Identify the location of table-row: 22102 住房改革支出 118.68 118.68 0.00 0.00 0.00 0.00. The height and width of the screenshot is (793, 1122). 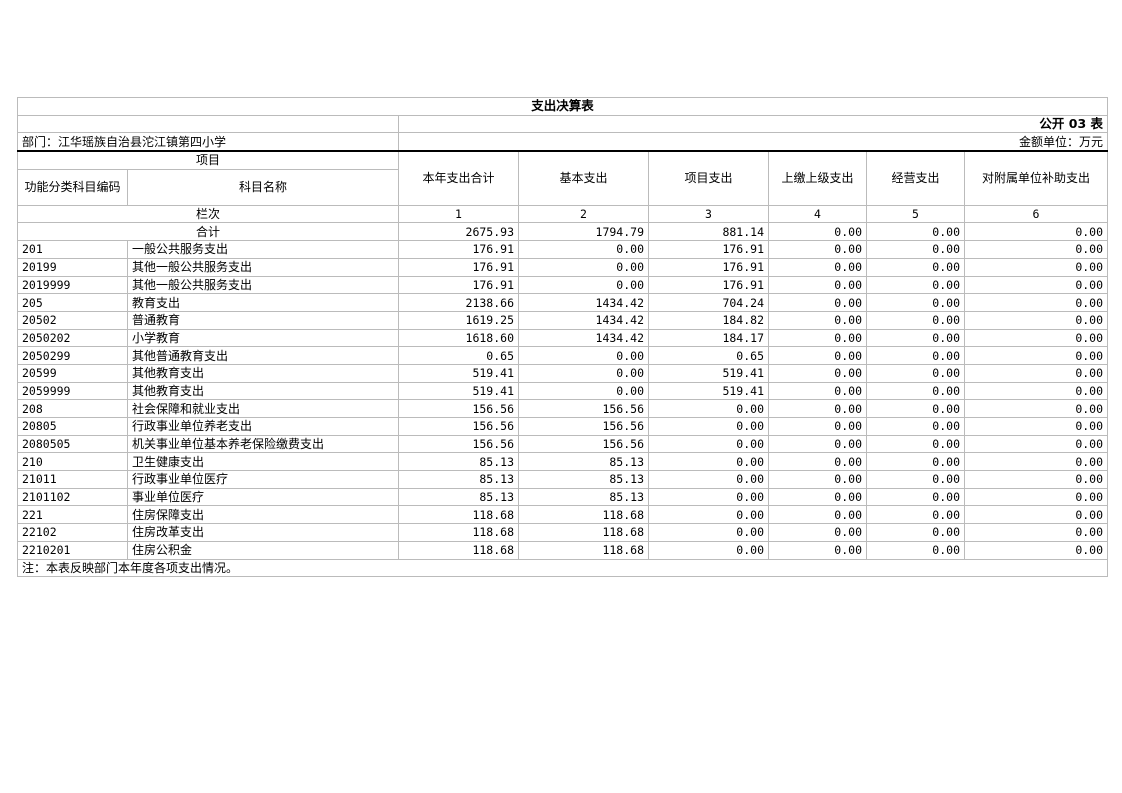
(563, 532).